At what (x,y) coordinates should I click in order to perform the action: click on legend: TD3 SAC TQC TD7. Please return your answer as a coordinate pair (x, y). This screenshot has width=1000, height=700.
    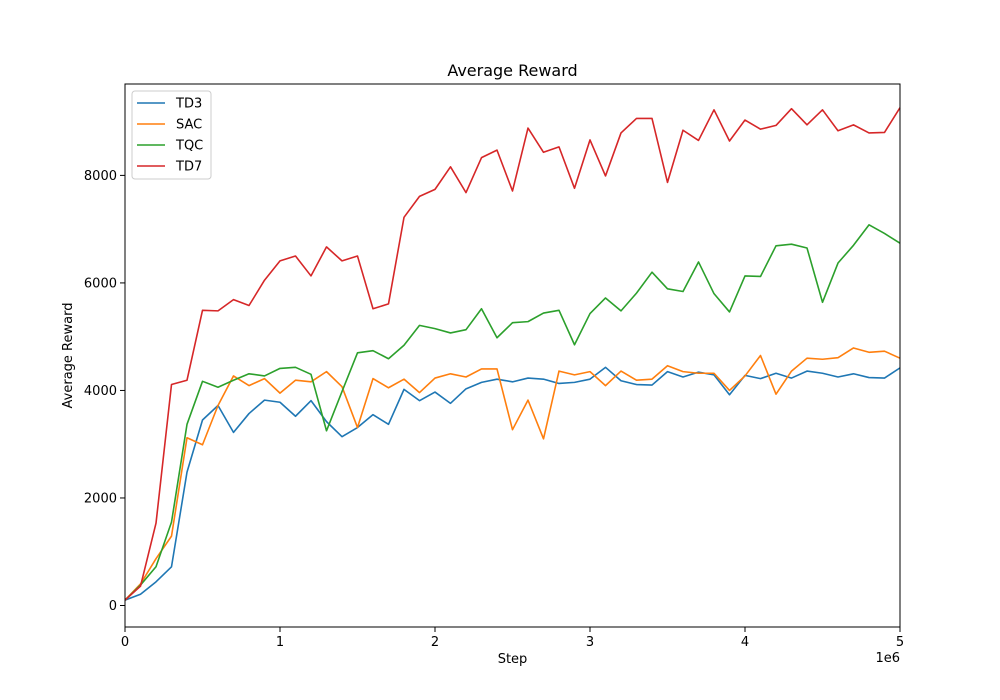
    Looking at the image, I should click on (171, 135).